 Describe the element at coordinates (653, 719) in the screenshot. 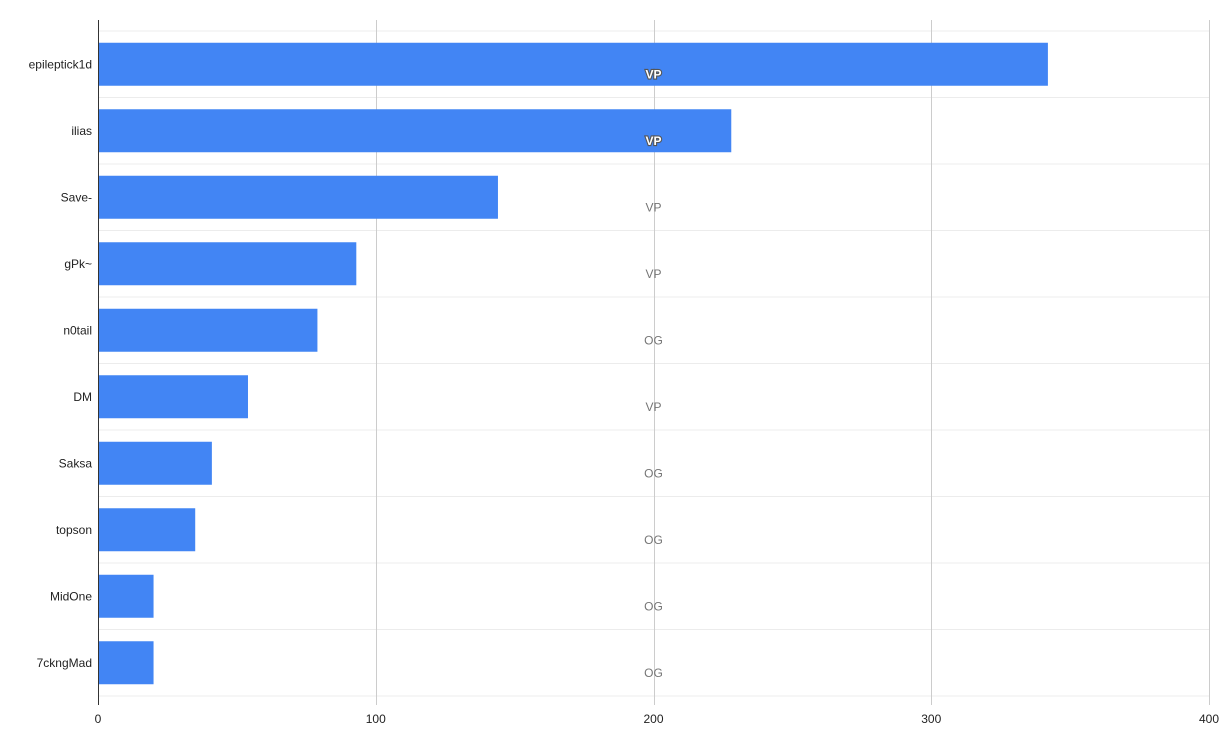

I see `x-tick-label: 200` at that location.